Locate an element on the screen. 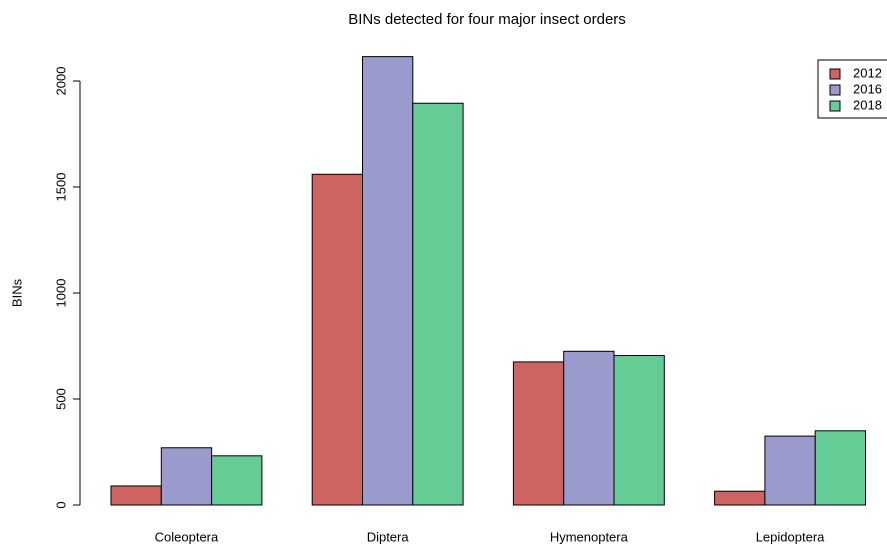  y-tick-label: 1000 is located at coordinates (60, 293).